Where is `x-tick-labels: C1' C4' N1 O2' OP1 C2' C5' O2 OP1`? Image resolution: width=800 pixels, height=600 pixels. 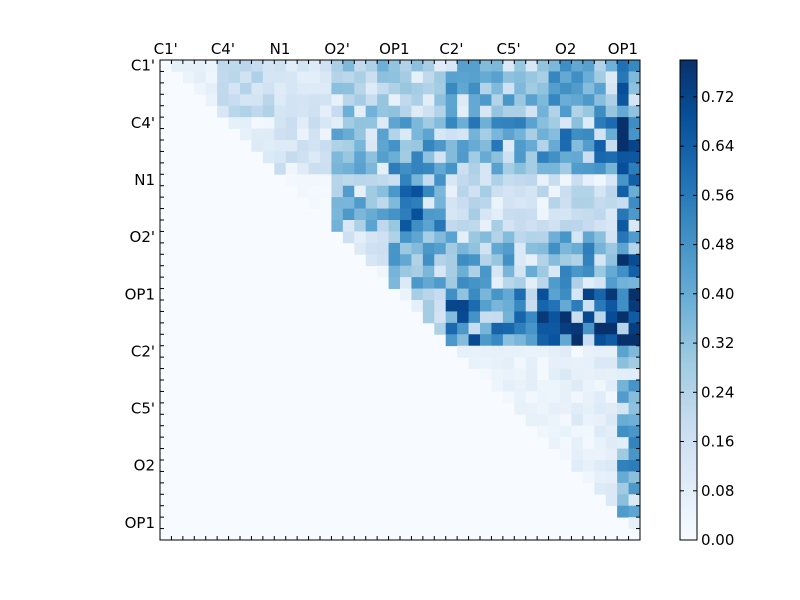 x-tick-labels: C1' C4' N1 O2' OP1 C2' C5' O2 OP1 is located at coordinates (396, 49).